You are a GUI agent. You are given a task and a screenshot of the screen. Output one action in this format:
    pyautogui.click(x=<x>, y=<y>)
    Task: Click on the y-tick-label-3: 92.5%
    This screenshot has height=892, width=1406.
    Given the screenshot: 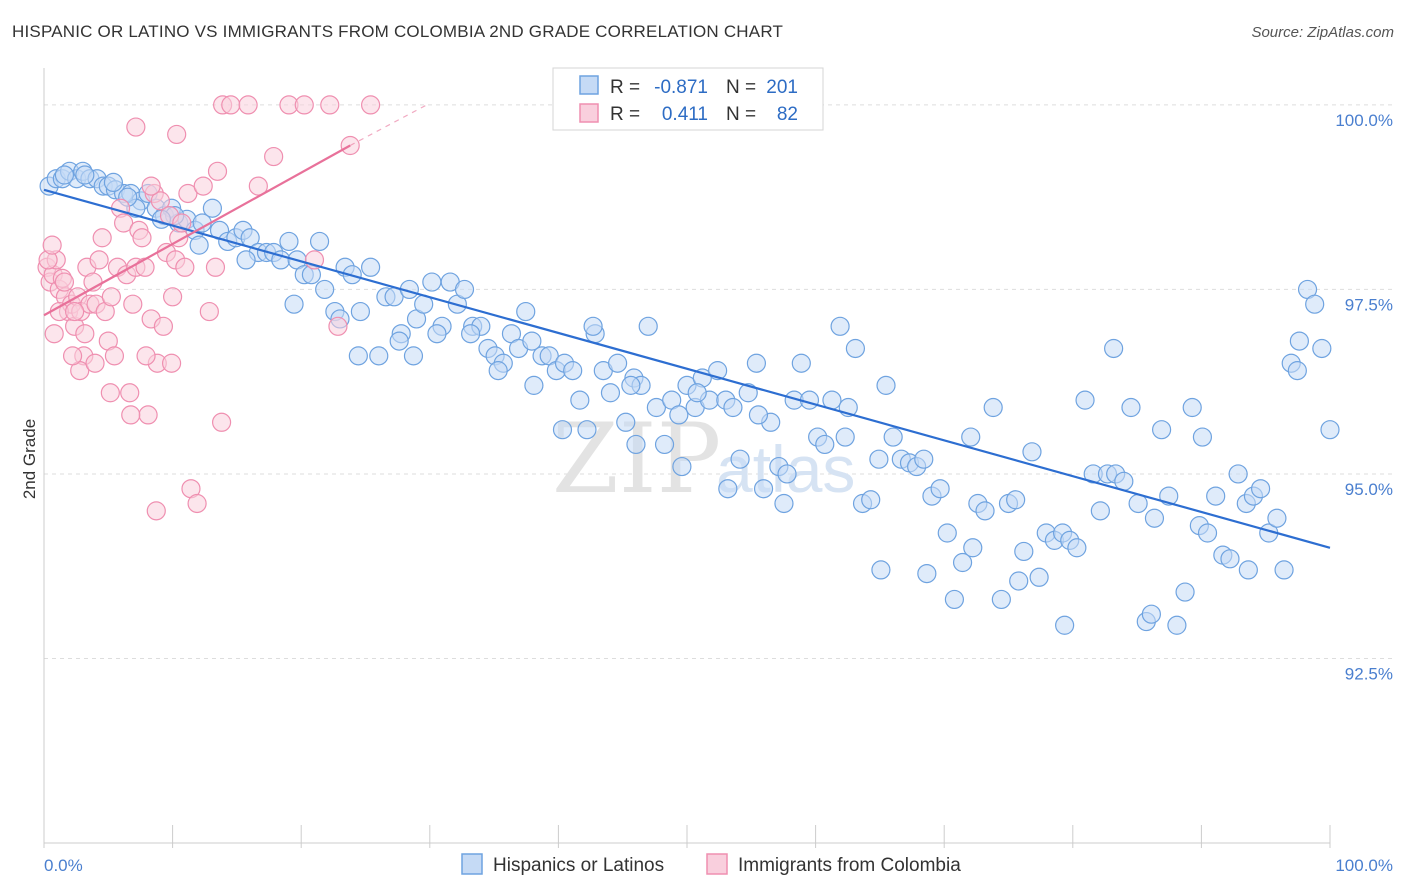 What is the action you would take?
    pyautogui.click(x=1369, y=673)
    